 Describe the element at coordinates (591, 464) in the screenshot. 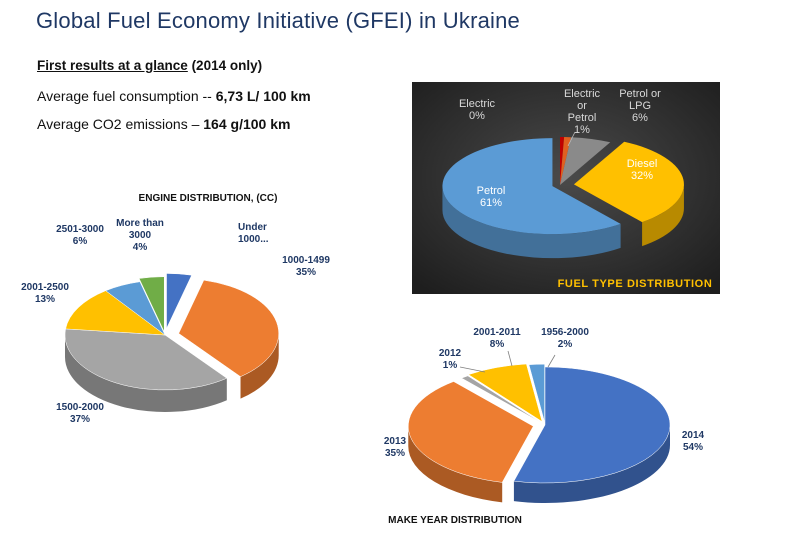

I see `make-year-distribution-side-2014` at that location.